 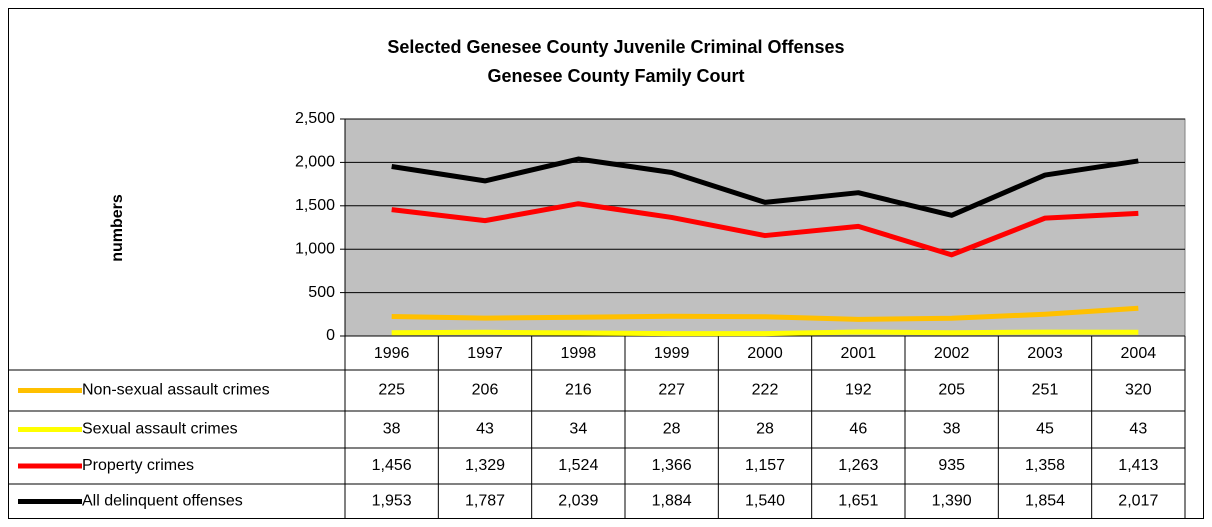 I want to click on table-value: 1,366, so click(x=672, y=465).